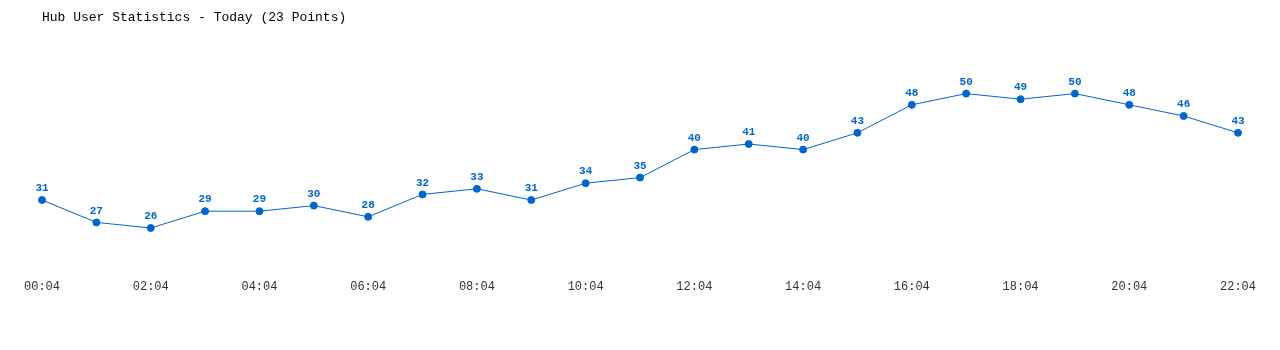  Describe the element at coordinates (150, 286) in the screenshot. I see `x-tick-label: 02:04` at that location.